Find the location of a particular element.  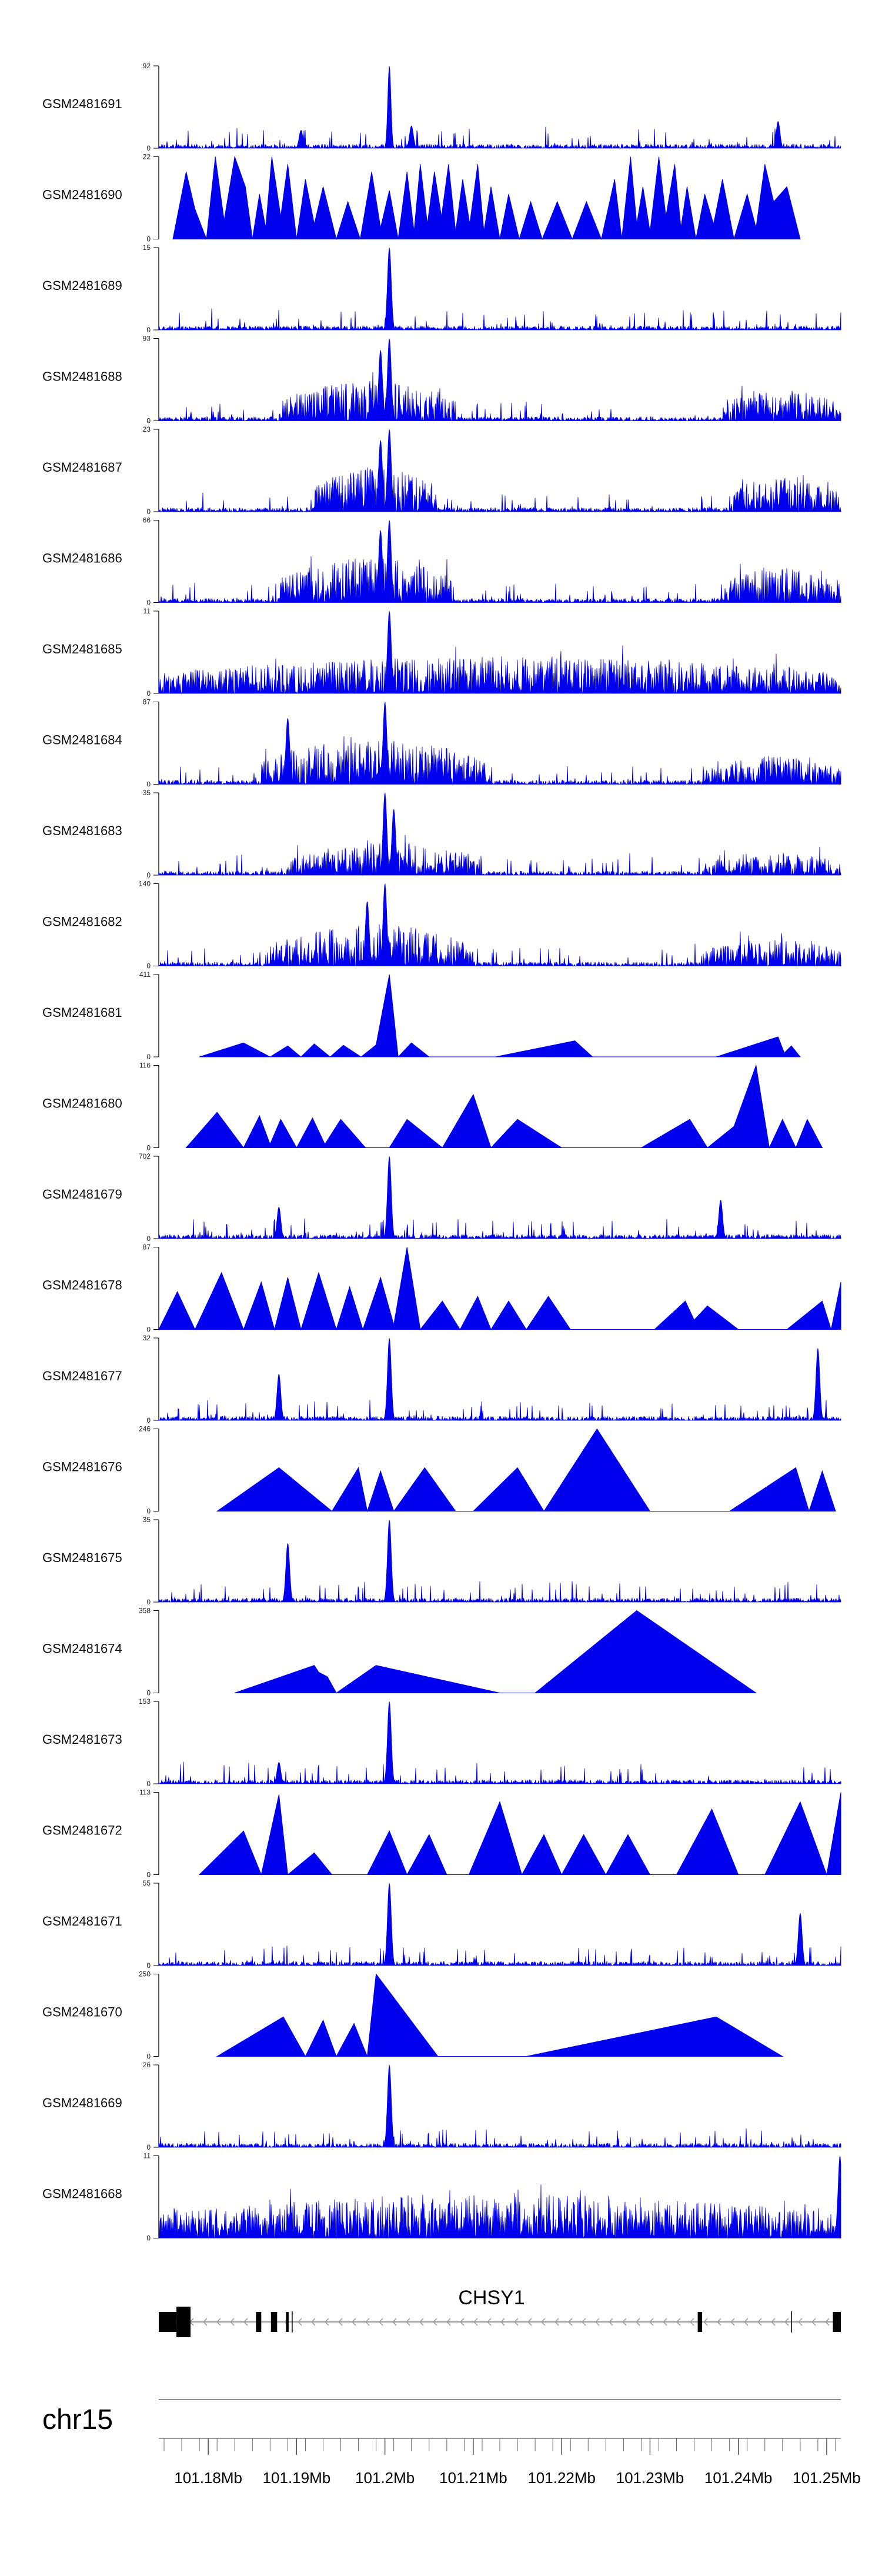

gene-label: CHSY1 is located at coordinates (491, 2298).